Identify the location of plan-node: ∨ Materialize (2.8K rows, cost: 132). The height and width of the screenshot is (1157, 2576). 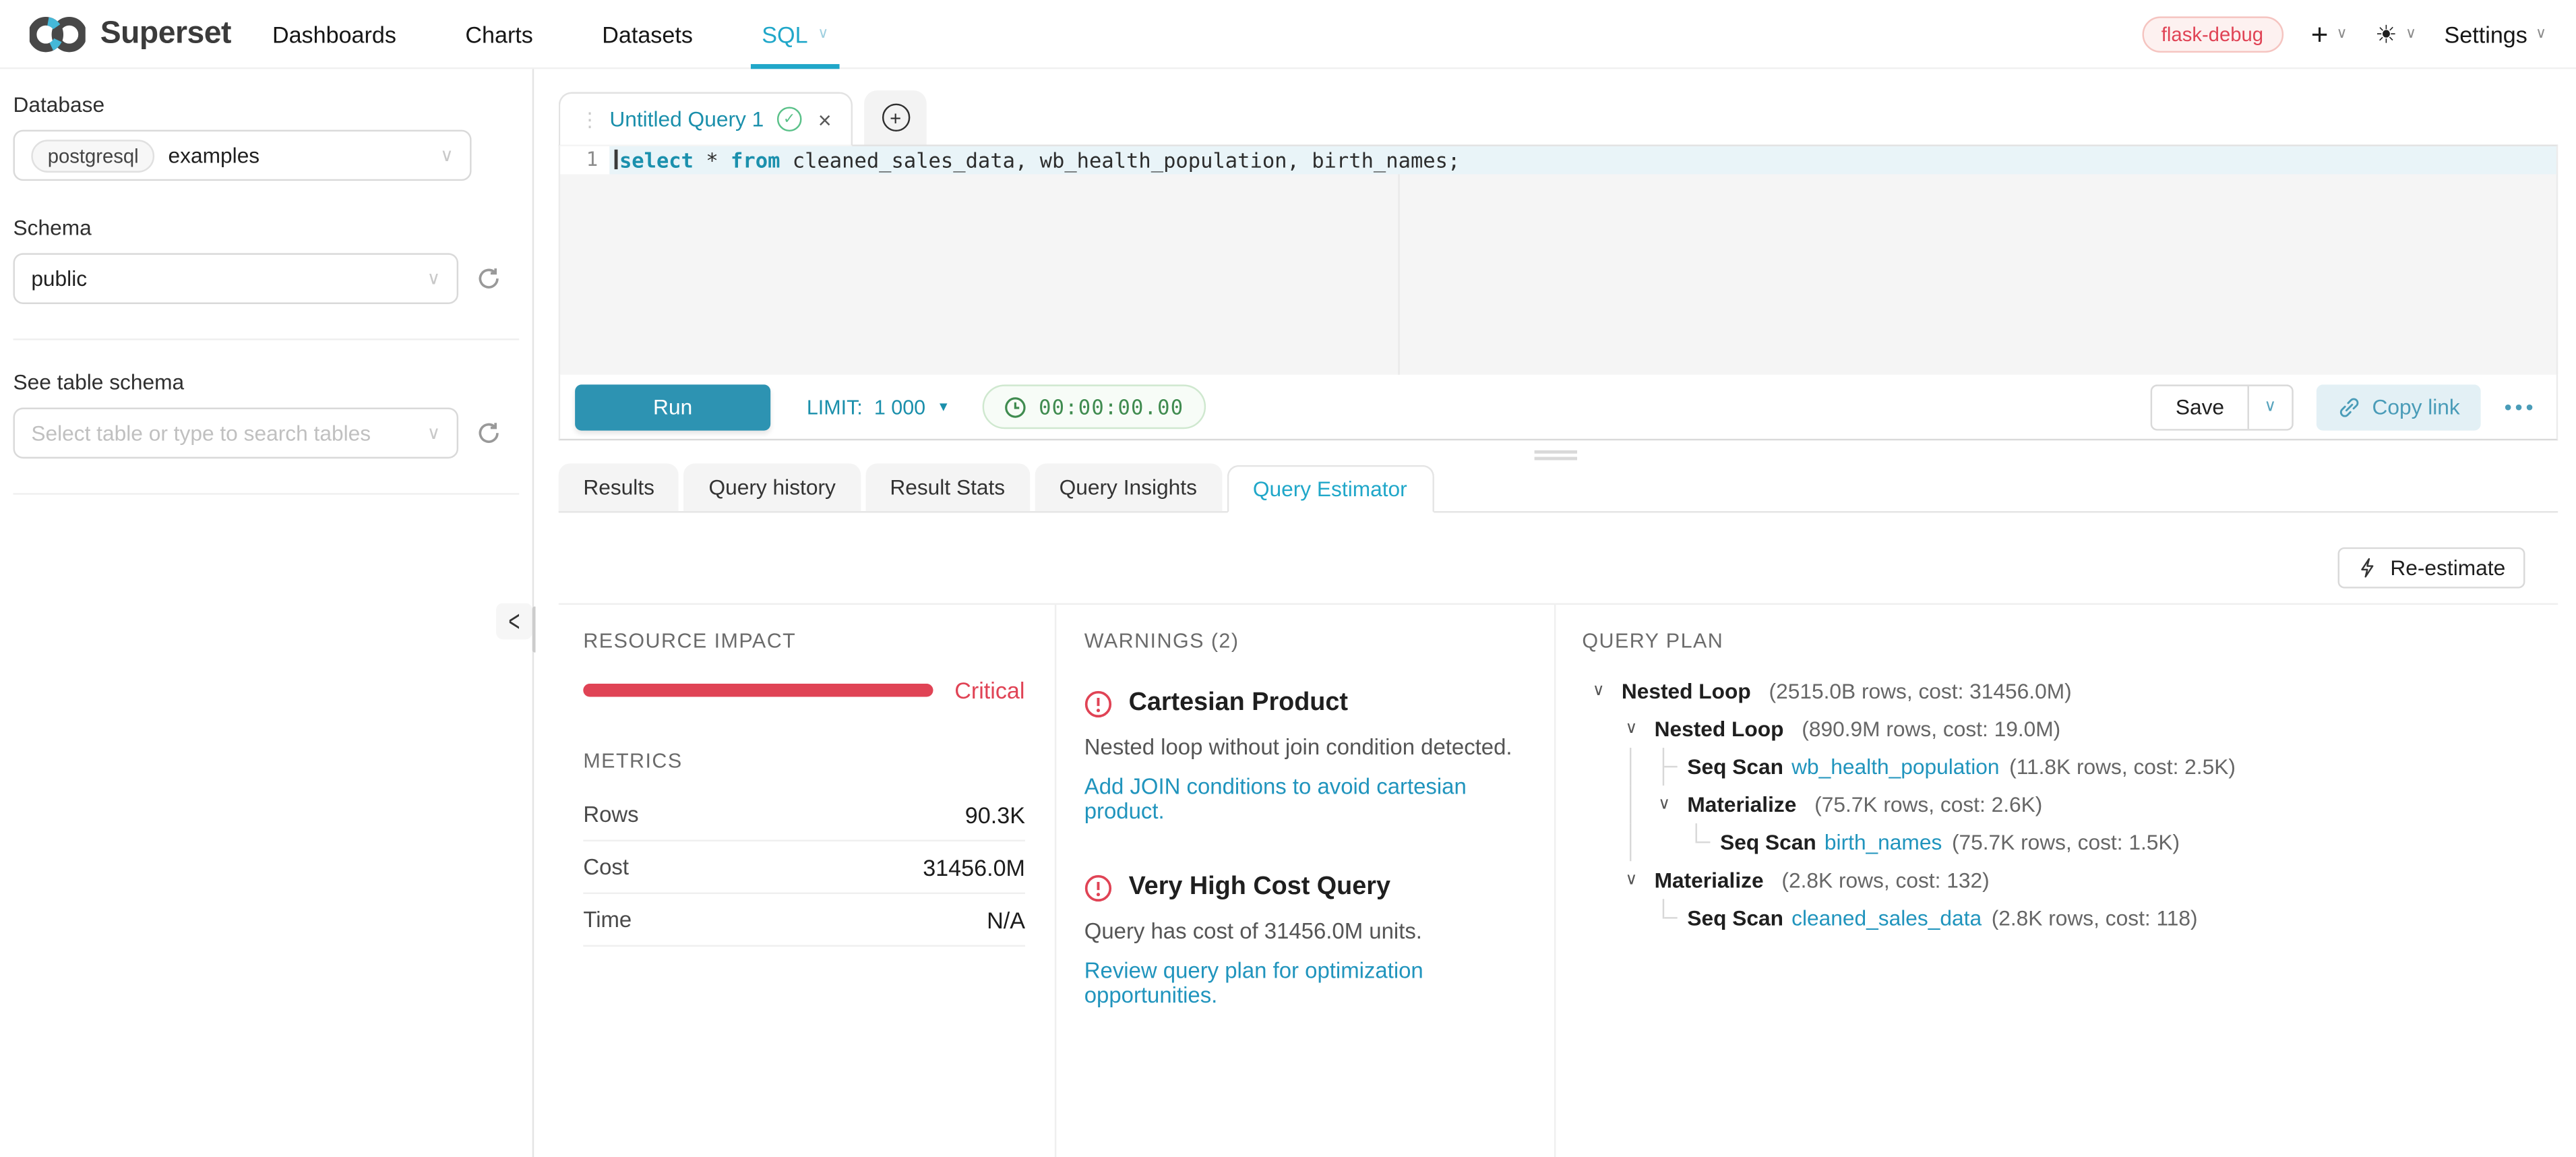
(2062, 880).